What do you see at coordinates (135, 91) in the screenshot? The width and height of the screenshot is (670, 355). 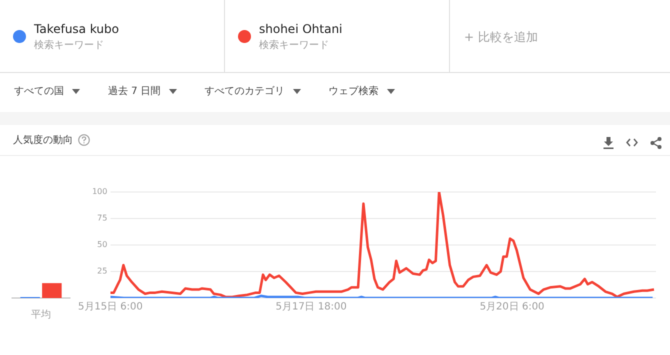 I see `text: 過去 7 日間` at bounding box center [135, 91].